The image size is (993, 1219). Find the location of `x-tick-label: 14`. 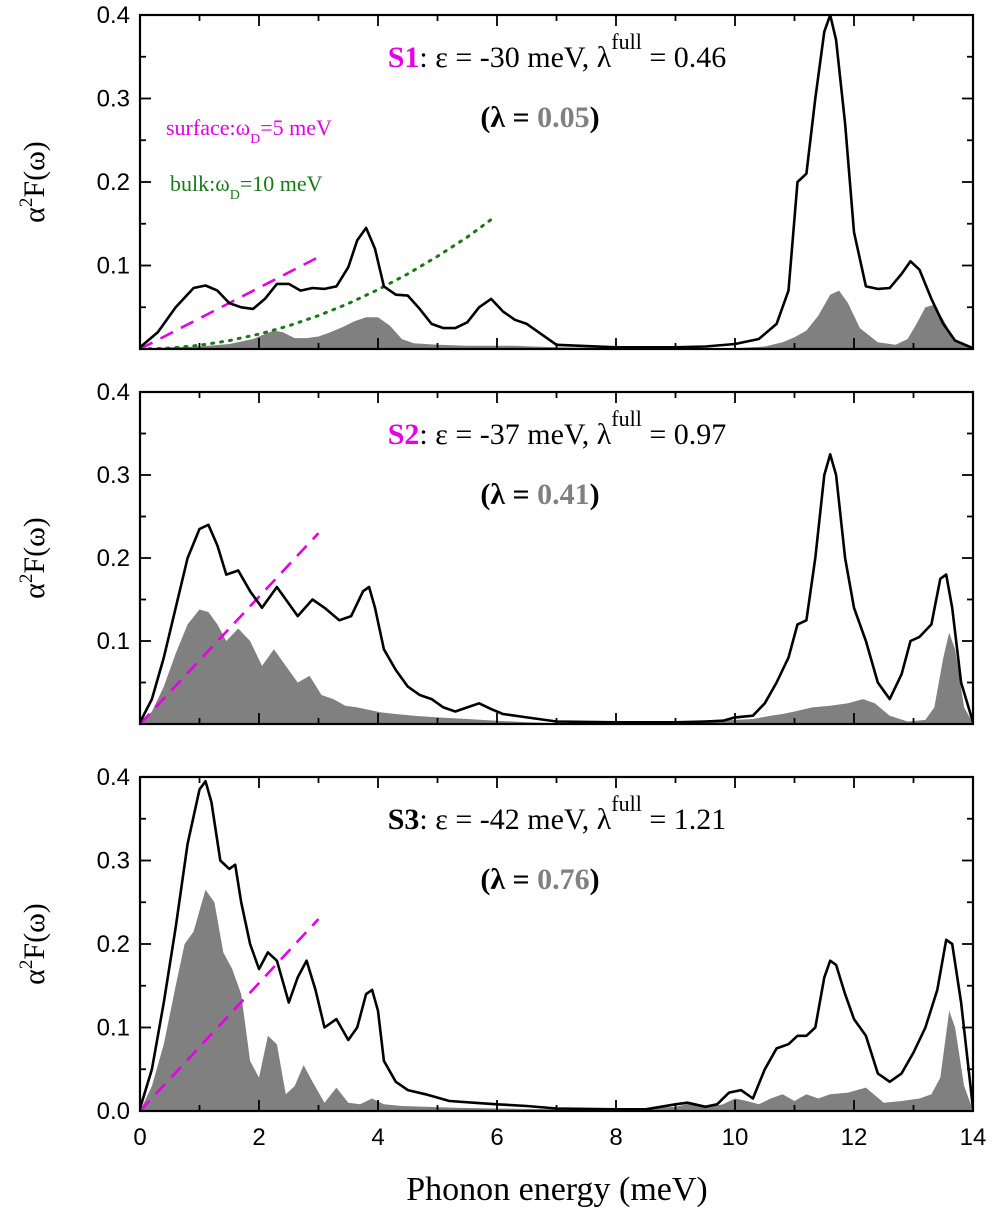

x-tick-label: 14 is located at coordinates (973, 1137).